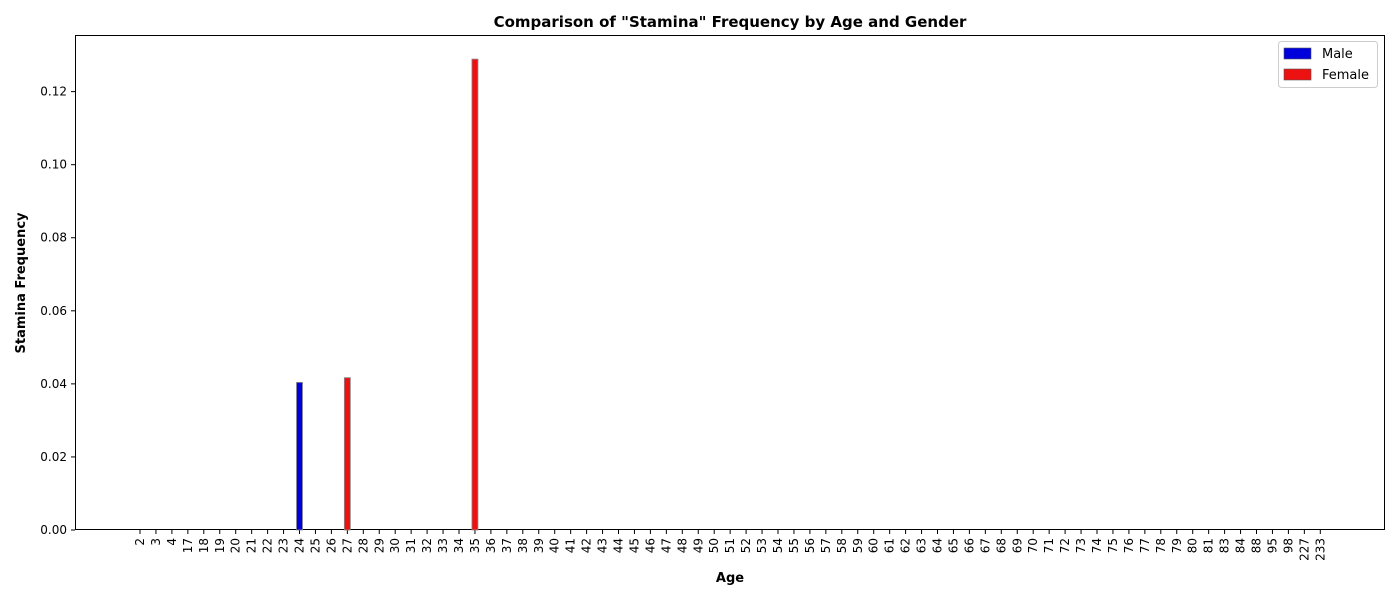 Image resolution: width=1400 pixels, height=600 pixels. What do you see at coordinates (1272, 545) in the screenshot?
I see `x-tick-label: 95` at bounding box center [1272, 545].